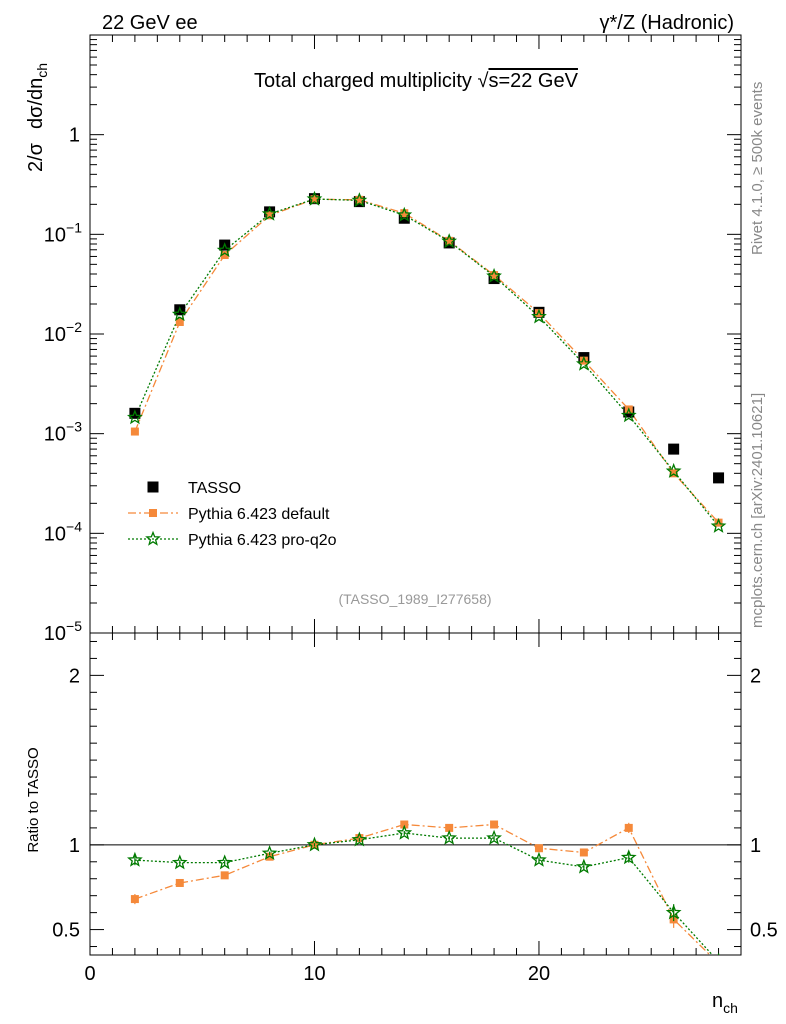 The width and height of the screenshot is (786, 1024). Describe the element at coordinates (150, 23) in the screenshot. I see `header-left-label: 22 GeV ee` at that location.